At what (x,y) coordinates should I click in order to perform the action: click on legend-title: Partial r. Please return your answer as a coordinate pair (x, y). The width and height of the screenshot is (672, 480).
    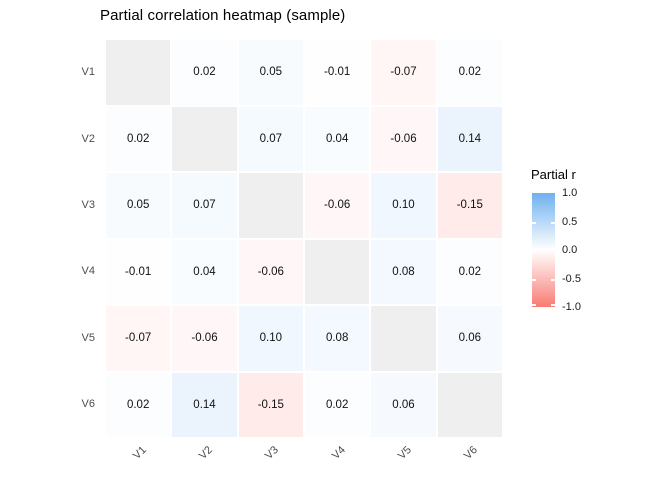
    Looking at the image, I should click on (553, 174).